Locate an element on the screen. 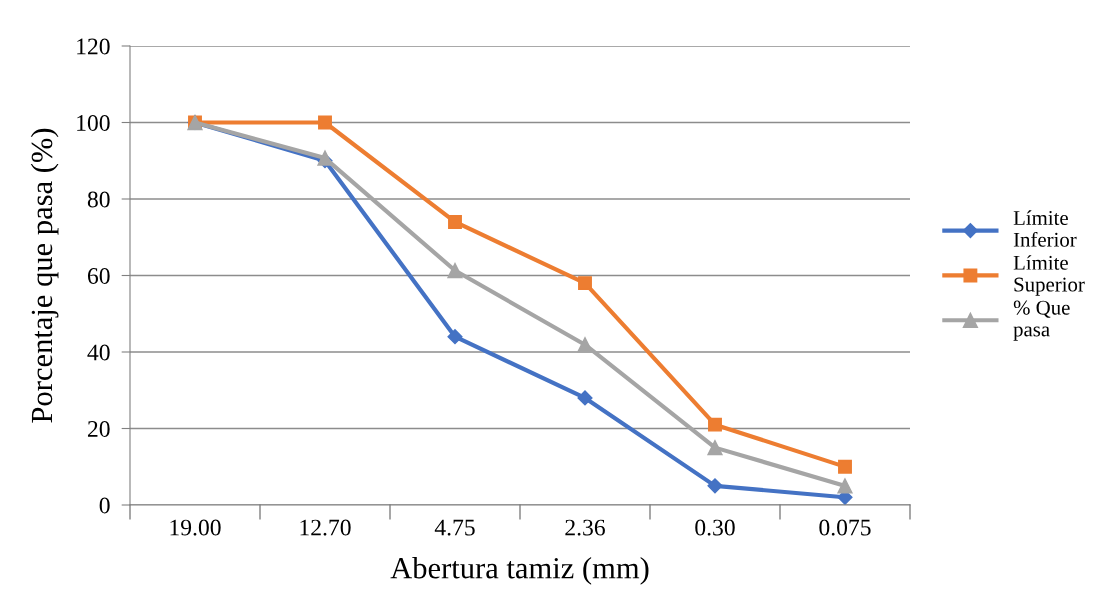 This screenshot has height=601, width=1101. y-tick-label: 20 is located at coordinates (98, 428).